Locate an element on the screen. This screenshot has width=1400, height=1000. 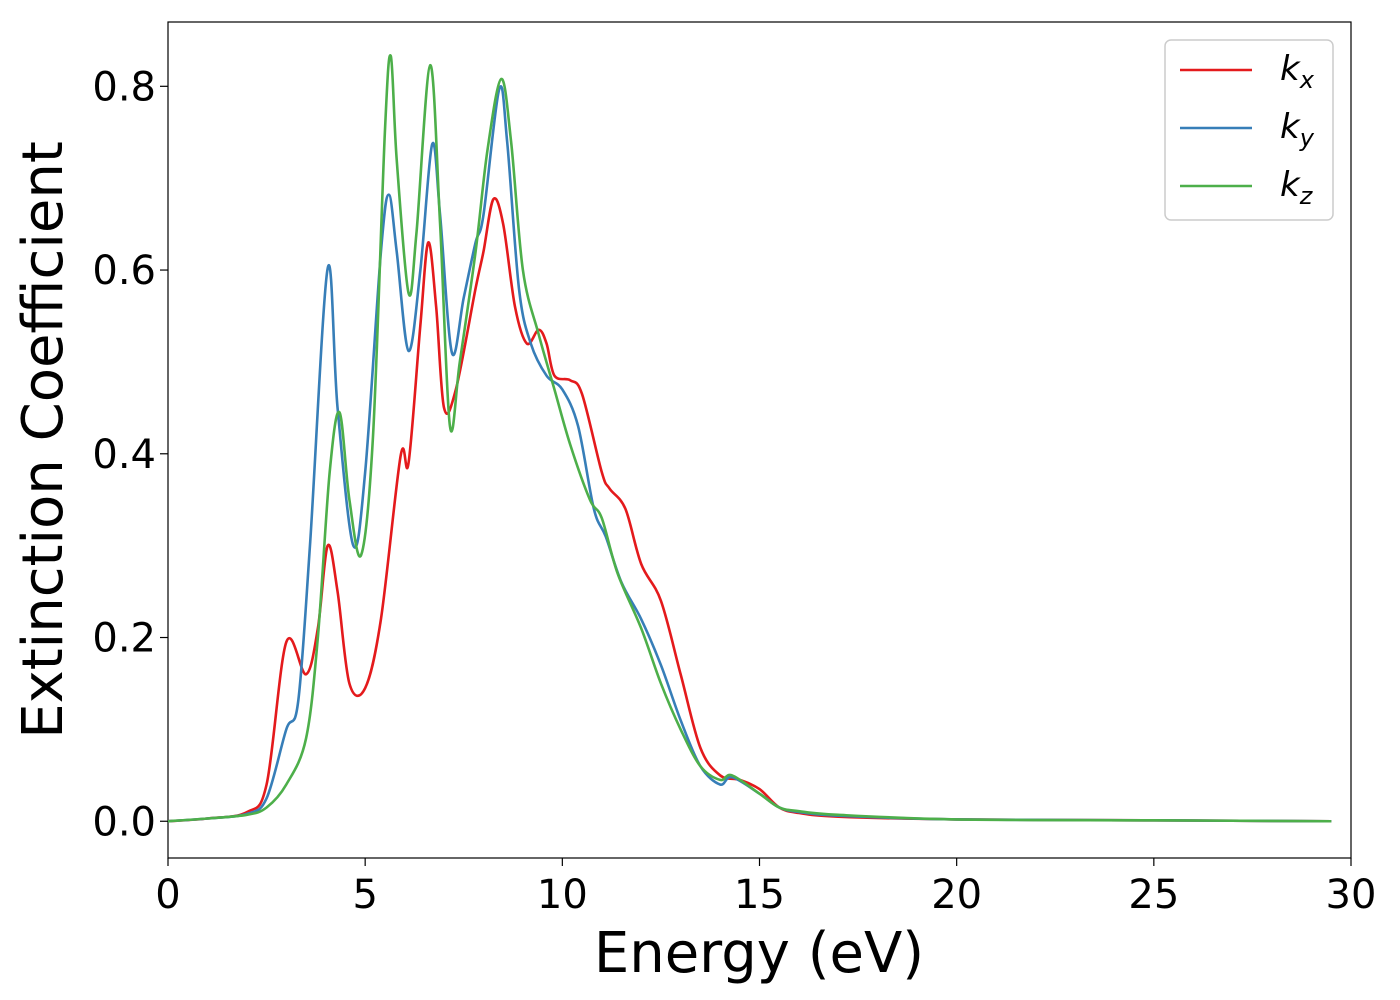
x-tick-label: 15 is located at coordinates (759, 895).